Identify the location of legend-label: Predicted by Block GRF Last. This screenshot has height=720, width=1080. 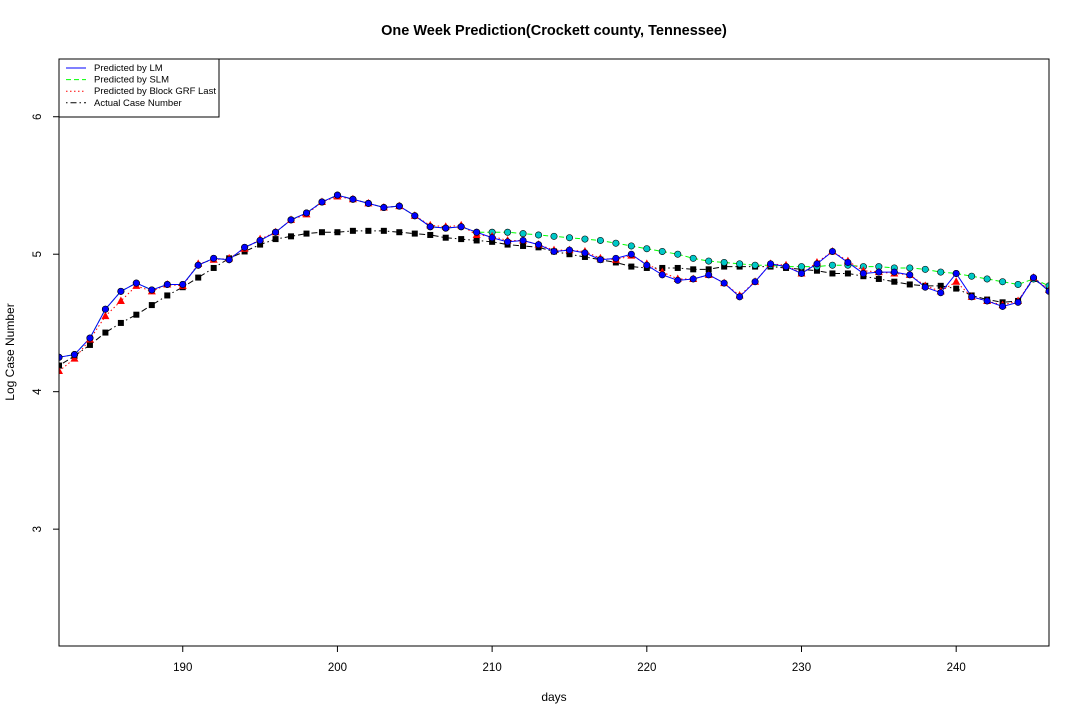
(155, 91).